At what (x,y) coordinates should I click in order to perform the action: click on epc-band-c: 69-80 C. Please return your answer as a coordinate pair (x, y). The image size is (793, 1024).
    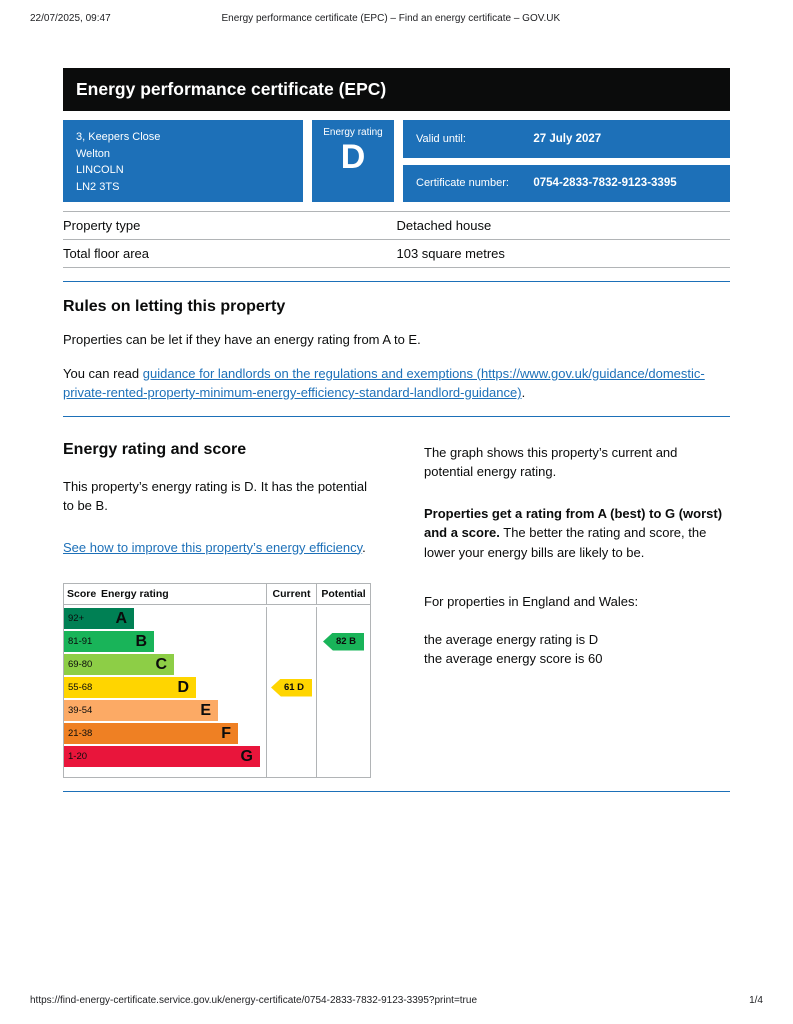
    Looking at the image, I should click on (119, 664).